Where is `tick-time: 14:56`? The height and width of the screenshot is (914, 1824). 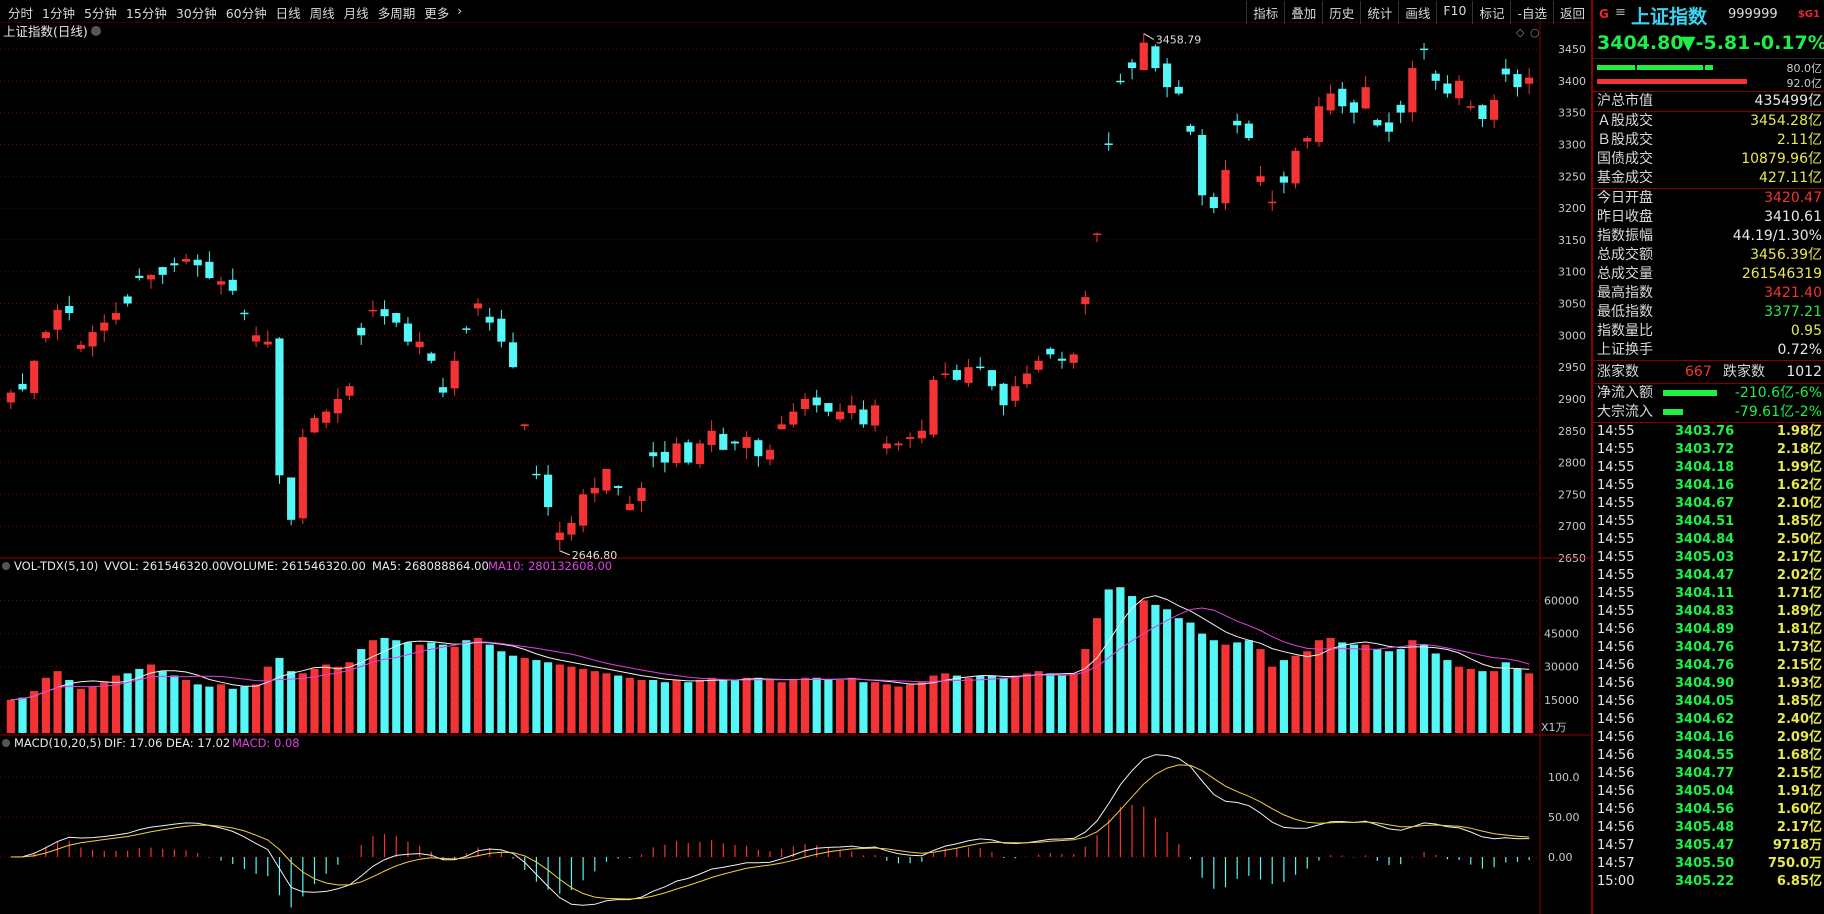 tick-time: 14:56 is located at coordinates (1616, 647).